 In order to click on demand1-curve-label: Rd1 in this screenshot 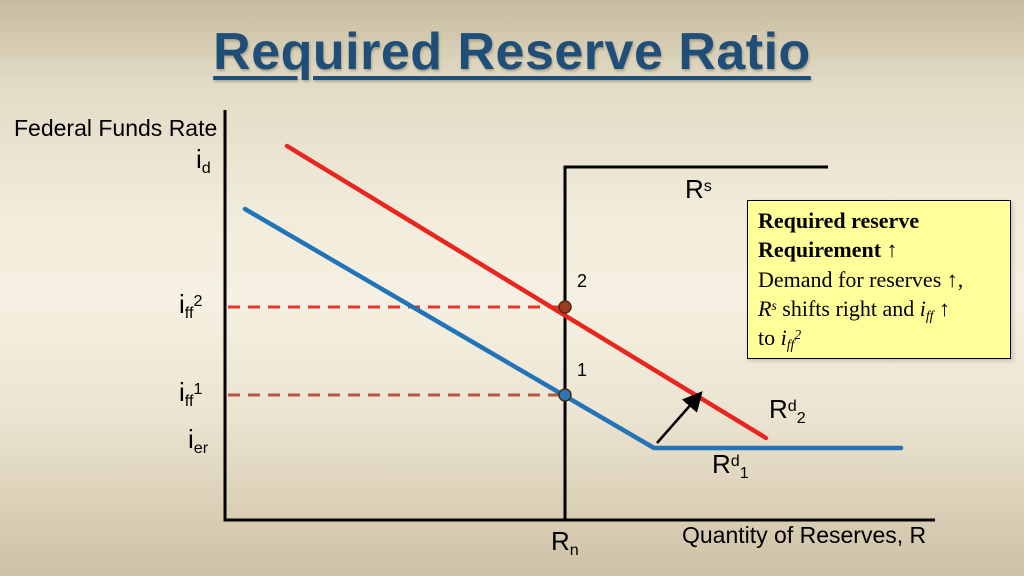, I will do `click(730, 465)`.